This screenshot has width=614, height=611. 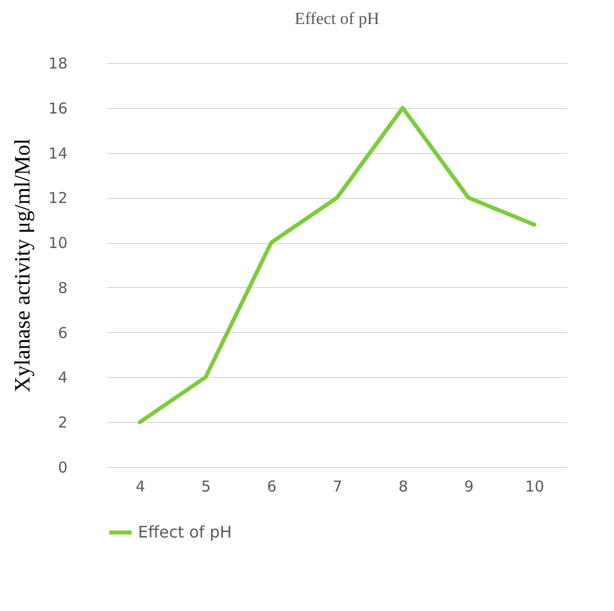 What do you see at coordinates (141, 487) in the screenshot?
I see `x-tick-label: 4` at bounding box center [141, 487].